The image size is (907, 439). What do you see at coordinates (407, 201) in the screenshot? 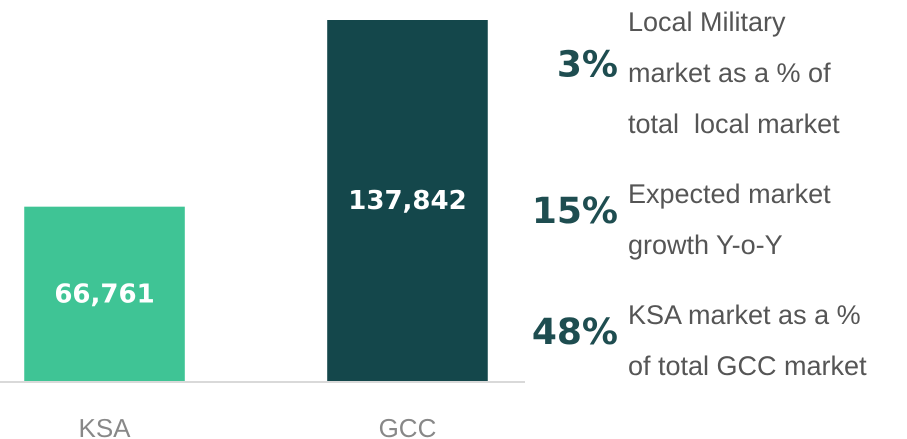
I see `data-label: 137,842` at bounding box center [407, 201].